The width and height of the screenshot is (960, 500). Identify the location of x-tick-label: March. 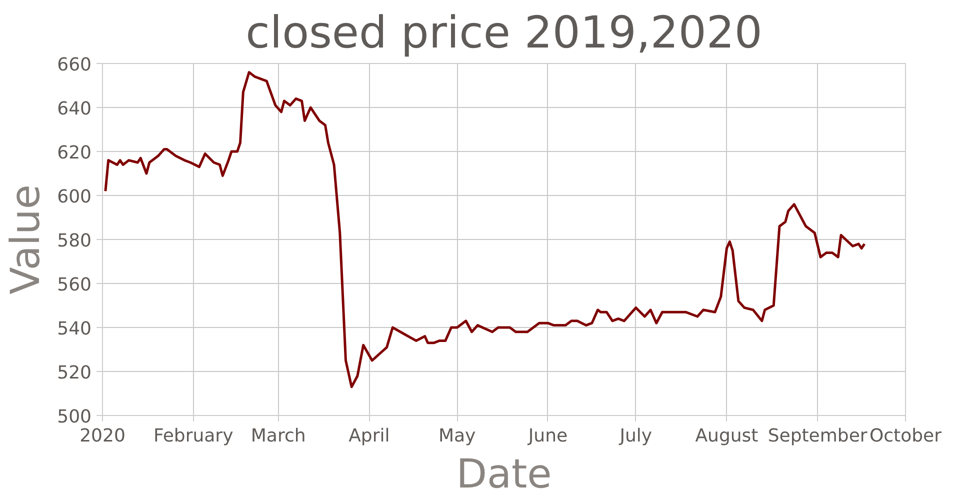
(278, 436).